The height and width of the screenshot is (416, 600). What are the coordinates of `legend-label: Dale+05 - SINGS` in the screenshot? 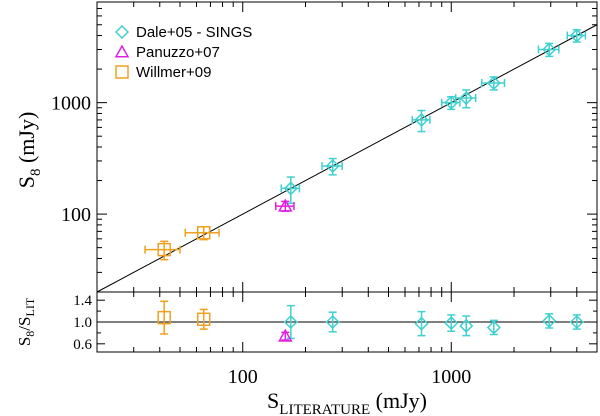 It's located at (194, 32).